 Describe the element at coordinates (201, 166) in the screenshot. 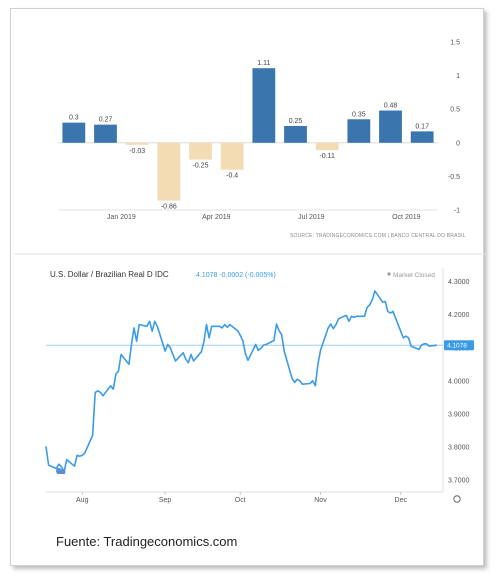

I see `bar-value-label: -0.25` at that location.